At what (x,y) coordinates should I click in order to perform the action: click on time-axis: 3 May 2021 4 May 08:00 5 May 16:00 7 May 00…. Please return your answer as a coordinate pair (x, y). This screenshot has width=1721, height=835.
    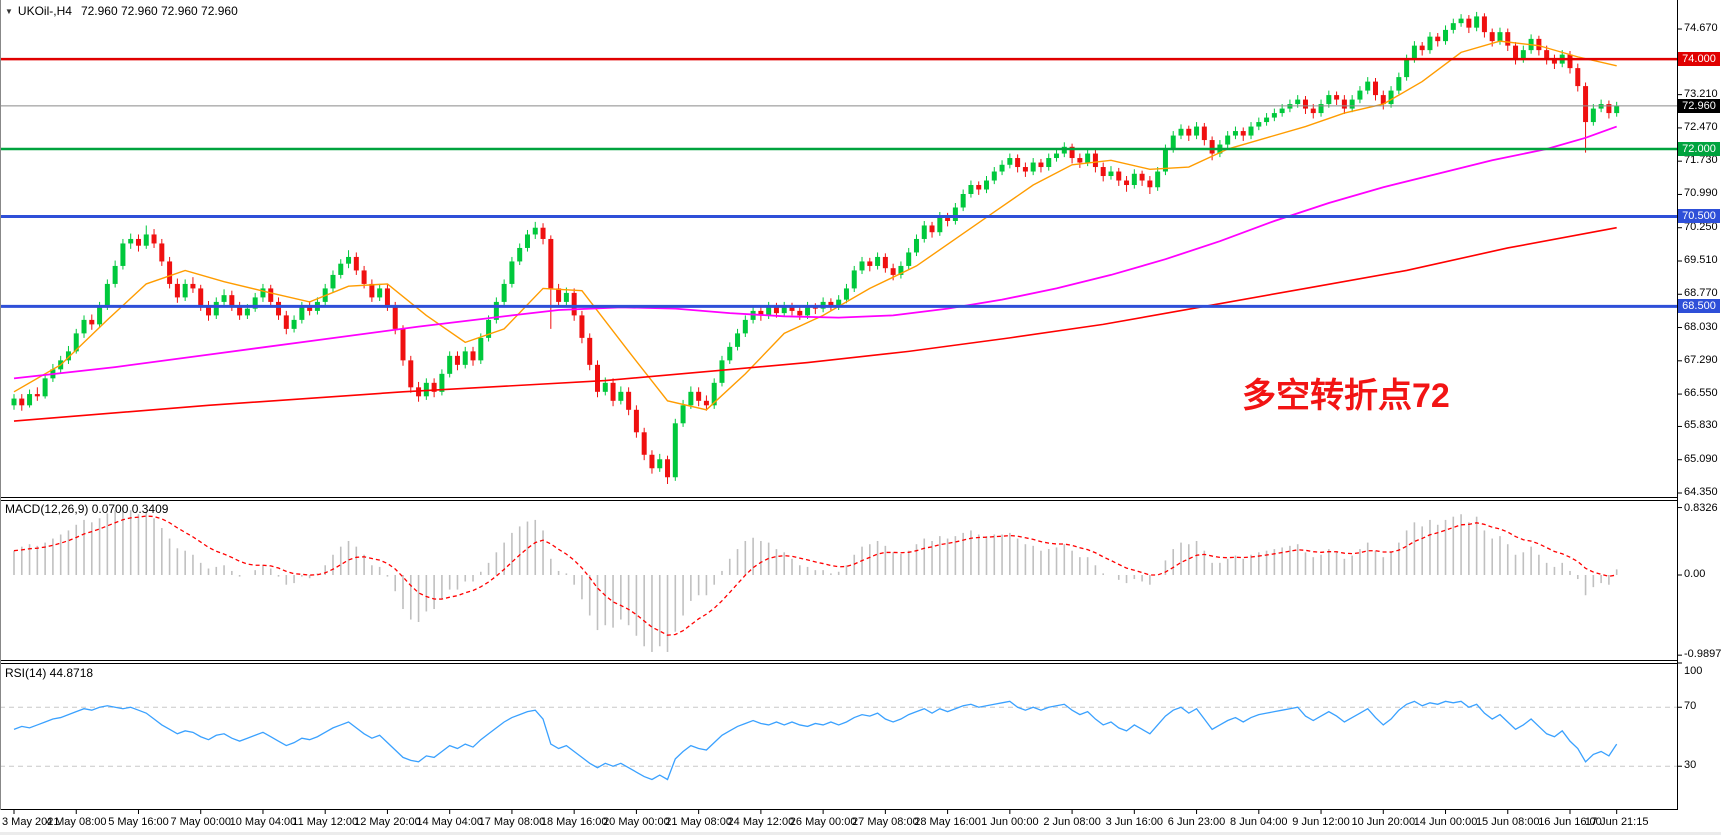
    Looking at the image, I should click on (860, 822).